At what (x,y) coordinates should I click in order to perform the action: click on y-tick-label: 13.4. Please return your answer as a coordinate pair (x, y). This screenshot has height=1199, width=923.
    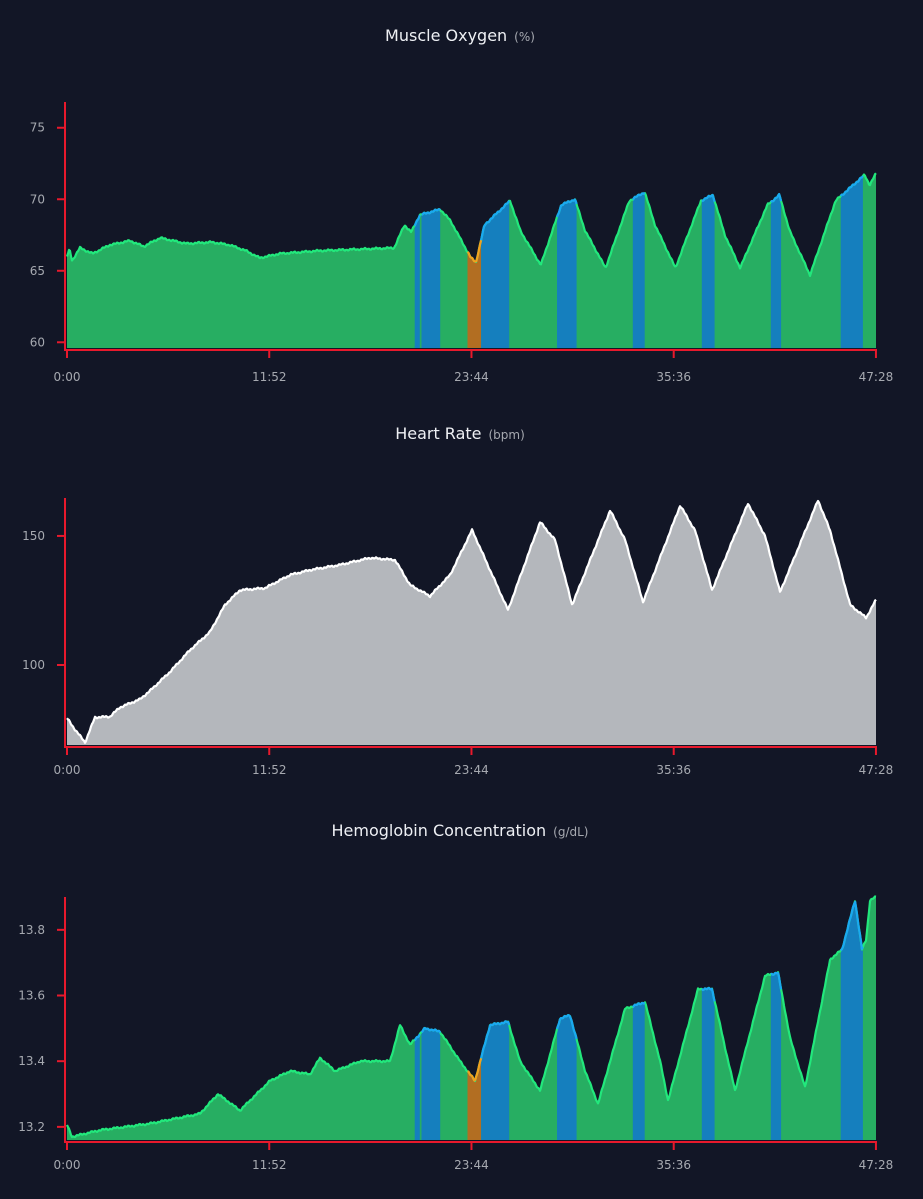
    Looking at the image, I should click on (31, 1061).